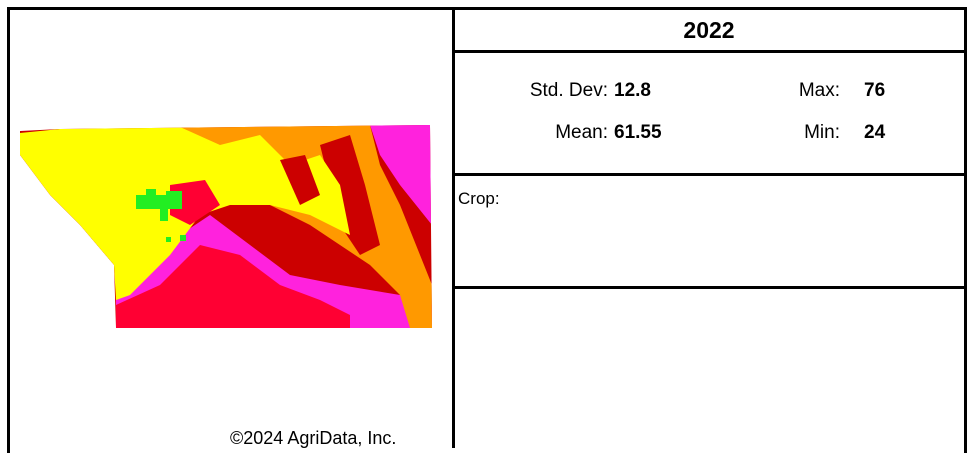 The height and width of the screenshot is (453, 971). Describe the element at coordinates (401, 175) in the screenshot. I see `zone-pink` at that location.